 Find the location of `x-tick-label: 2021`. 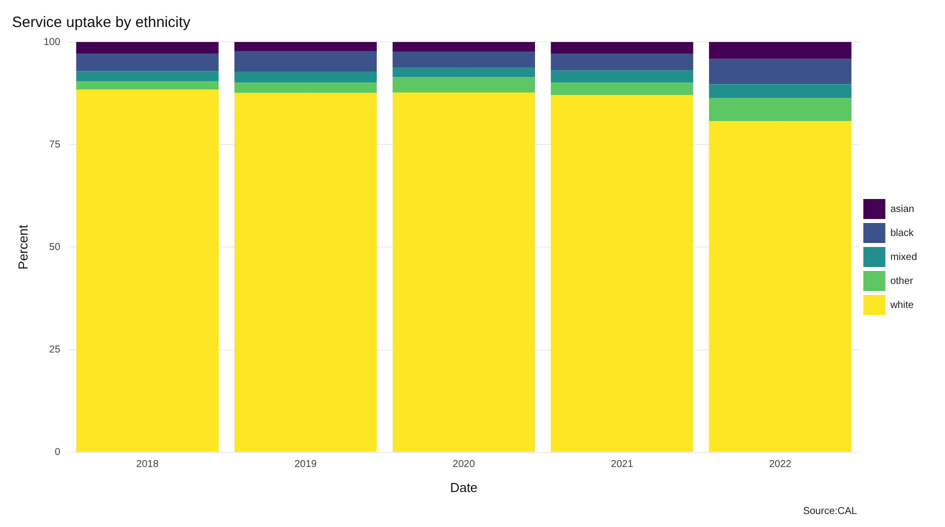

x-tick-label: 2021 is located at coordinates (622, 464).